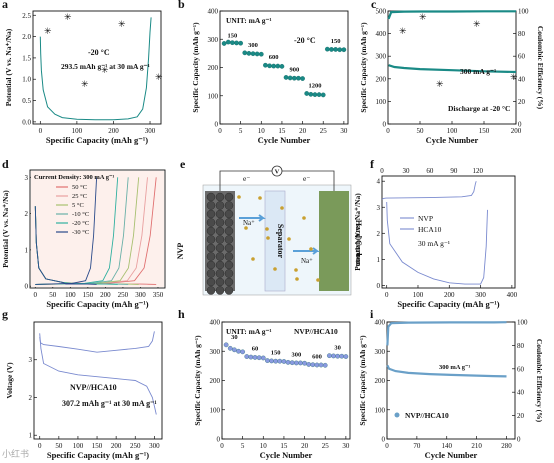  What do you see at coordinates (98, 380) in the screenshot?
I see `plot-frame` at bounding box center [98, 380].